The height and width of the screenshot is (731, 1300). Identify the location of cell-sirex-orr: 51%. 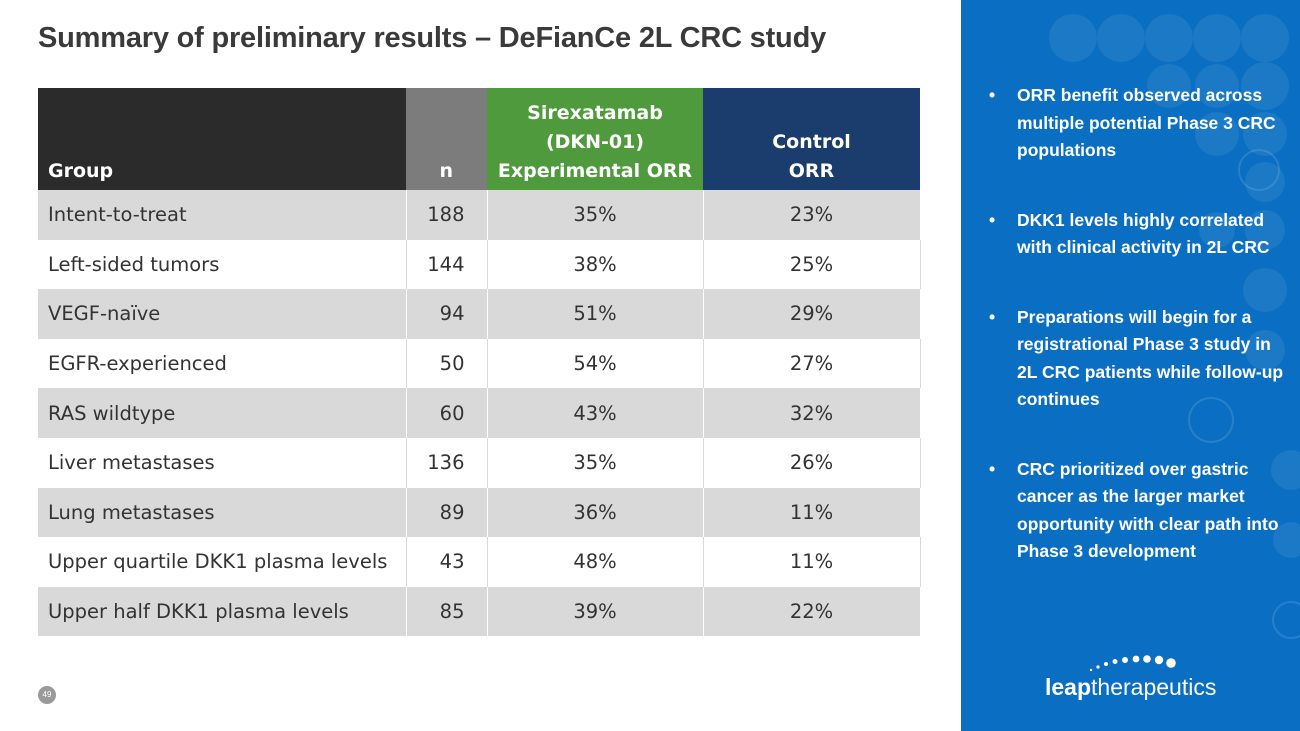
(595, 314).